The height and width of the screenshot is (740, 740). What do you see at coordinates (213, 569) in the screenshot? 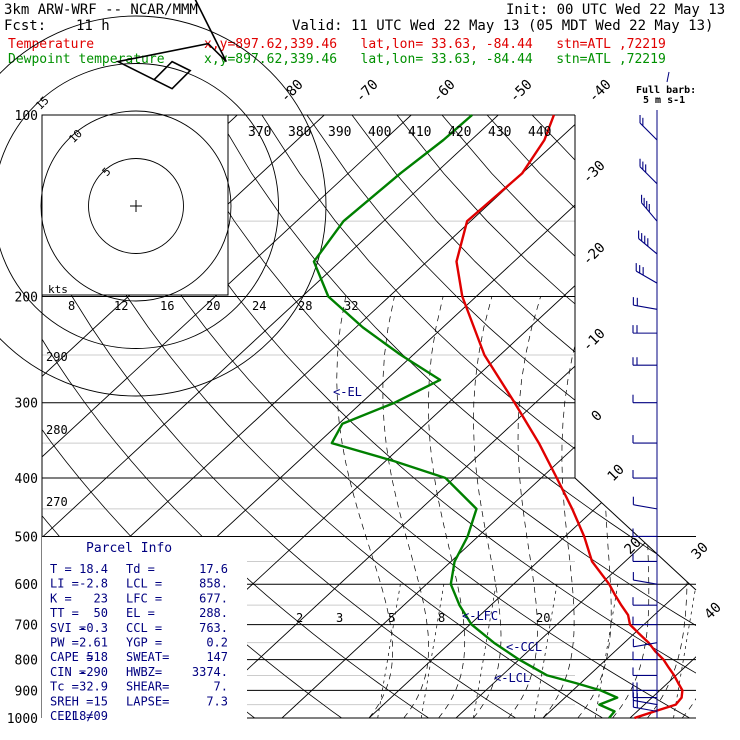
I see `parcel-cell: 17.6` at bounding box center [213, 569].